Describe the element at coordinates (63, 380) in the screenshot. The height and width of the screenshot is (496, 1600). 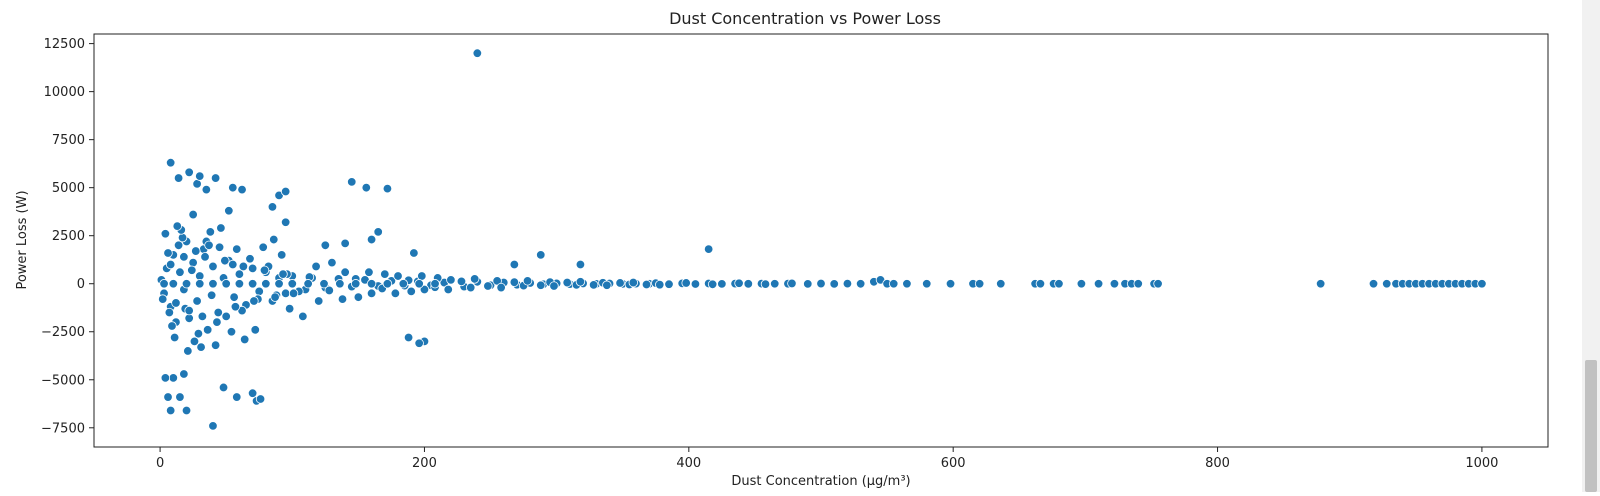
I see `y-tick-label: −5000` at that location.